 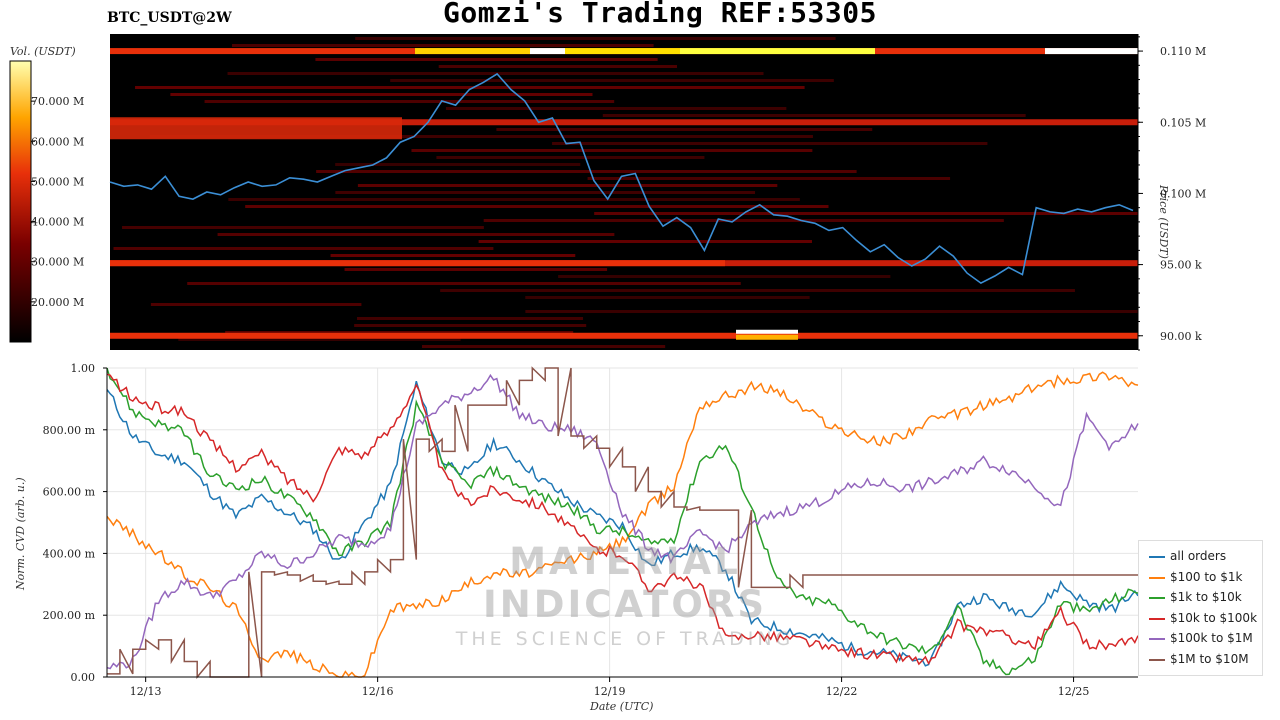 I want to click on cvd-x-tick-label: 12/16, so click(x=378, y=691).